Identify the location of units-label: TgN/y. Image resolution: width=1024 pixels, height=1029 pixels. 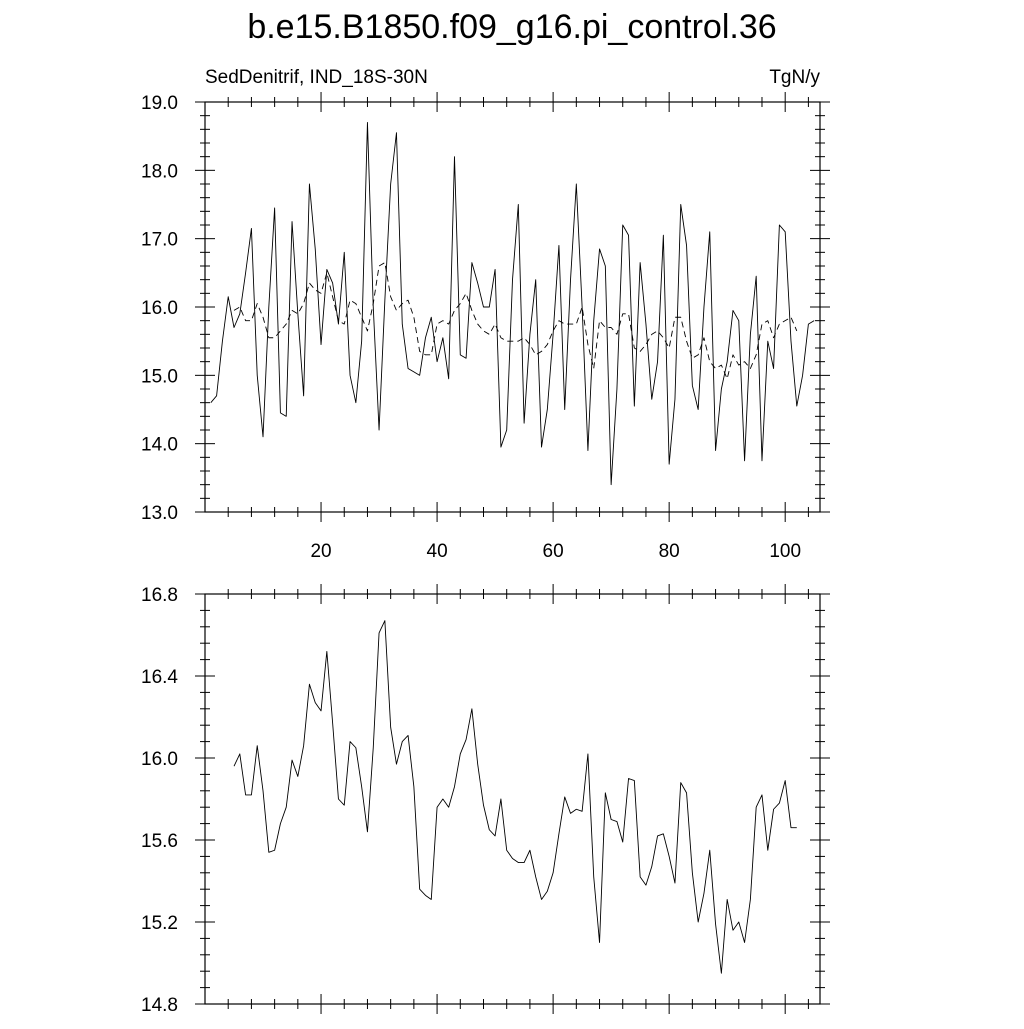
(794, 77).